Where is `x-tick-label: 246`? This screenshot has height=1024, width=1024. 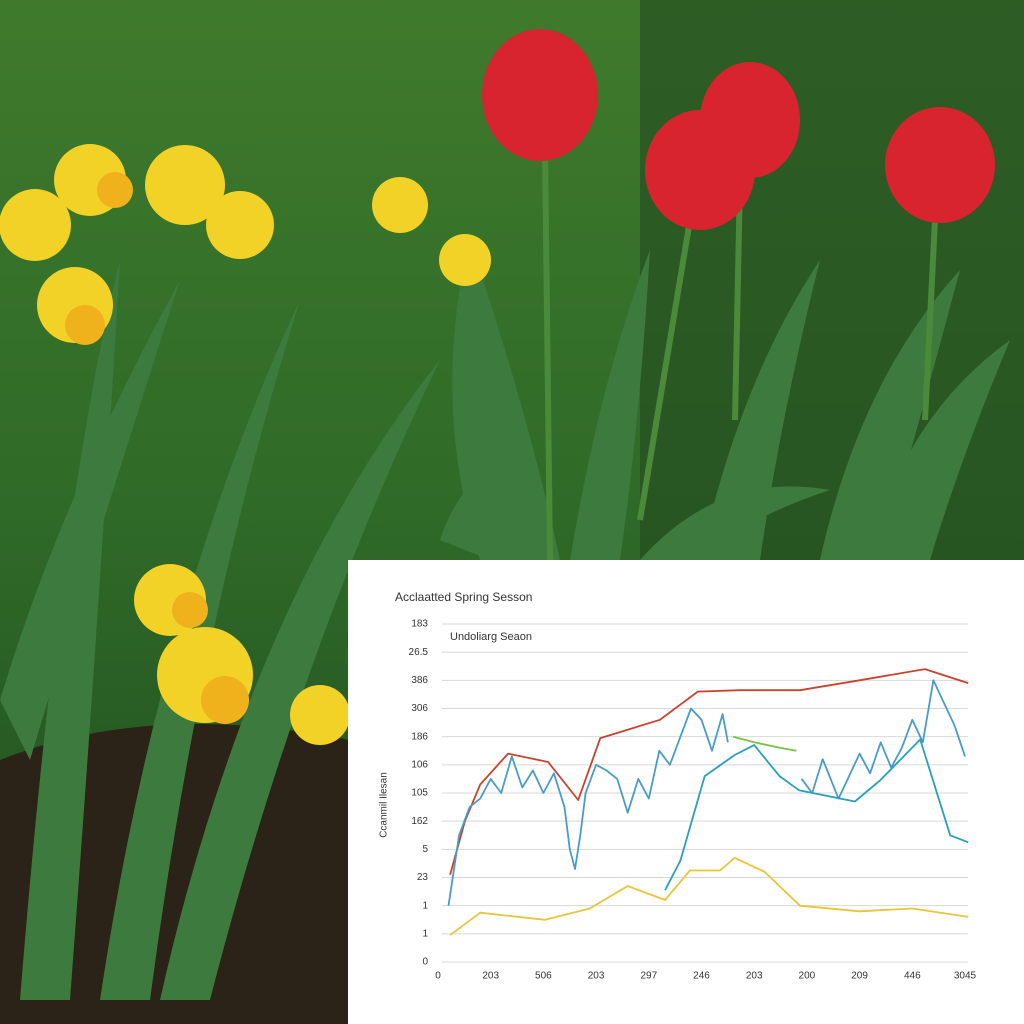 x-tick-label: 246 is located at coordinates (701, 976).